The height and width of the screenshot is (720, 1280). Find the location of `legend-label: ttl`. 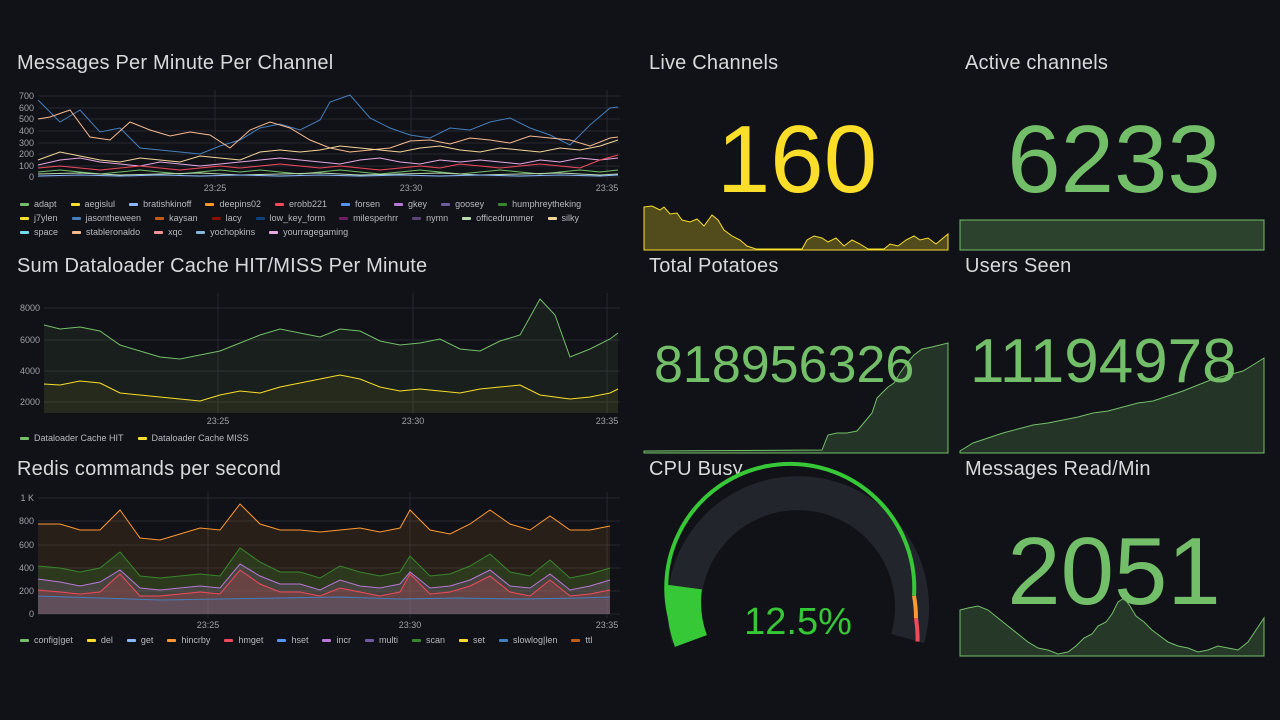

legend-label: ttl is located at coordinates (589, 640).